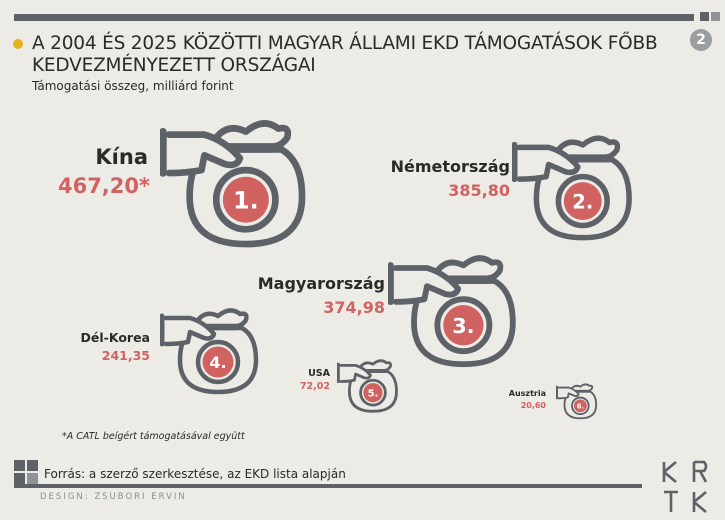 The image size is (725, 520). Describe the element at coordinates (527, 393) in the screenshot. I see `country-label: Ausztria` at that location.